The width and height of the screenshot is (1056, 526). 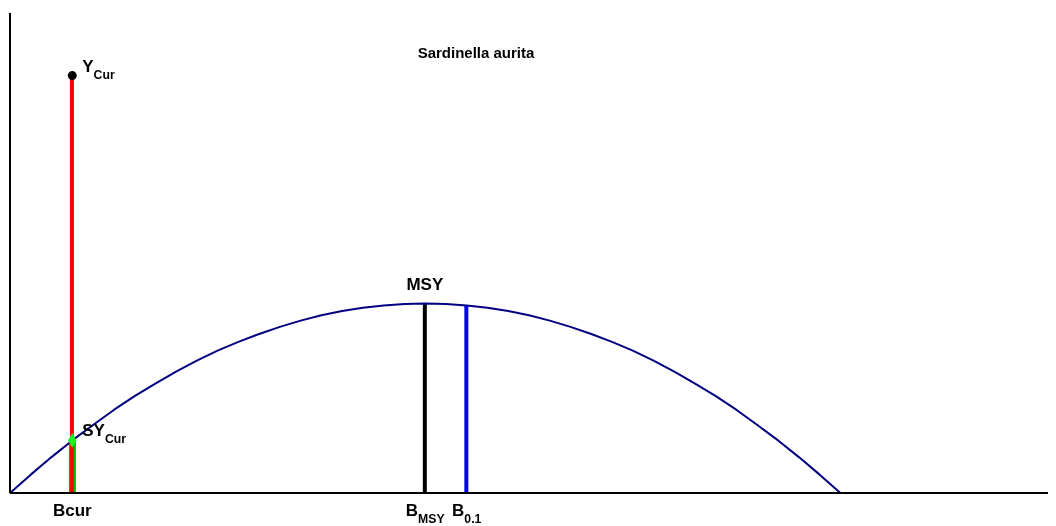 I want to click on x-tick-label: Bcur, so click(x=72, y=510).